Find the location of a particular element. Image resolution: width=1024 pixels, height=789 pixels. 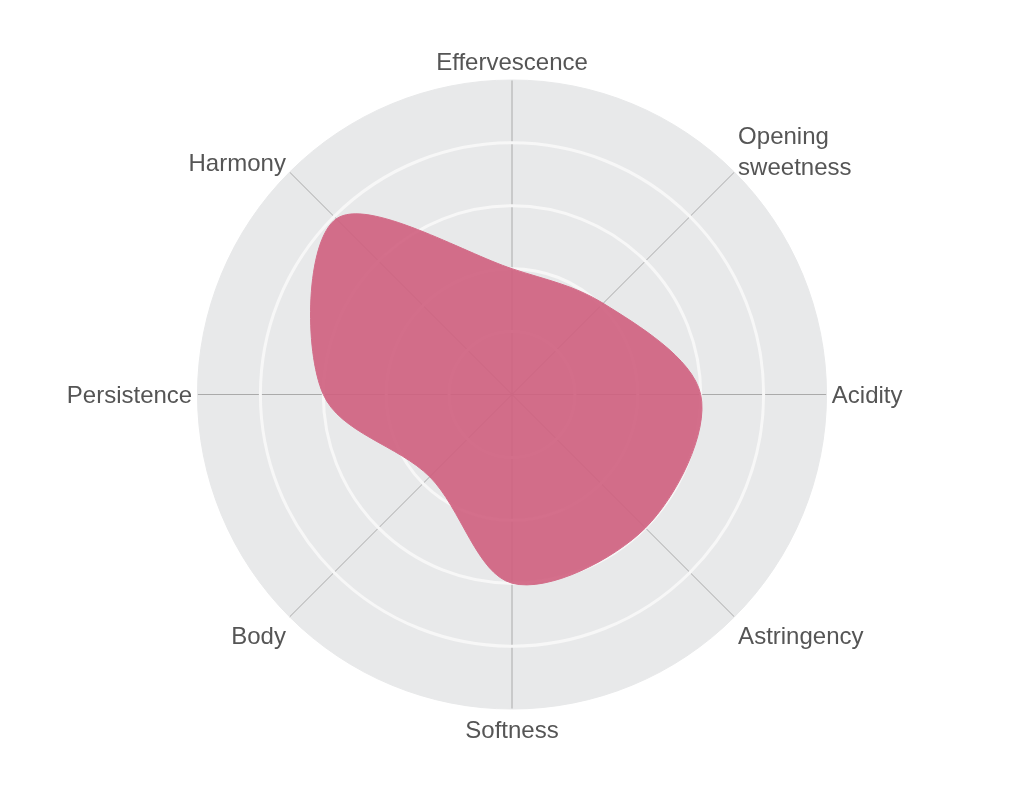

spoke-label: Opening sweetness is located at coordinates (795, 151).